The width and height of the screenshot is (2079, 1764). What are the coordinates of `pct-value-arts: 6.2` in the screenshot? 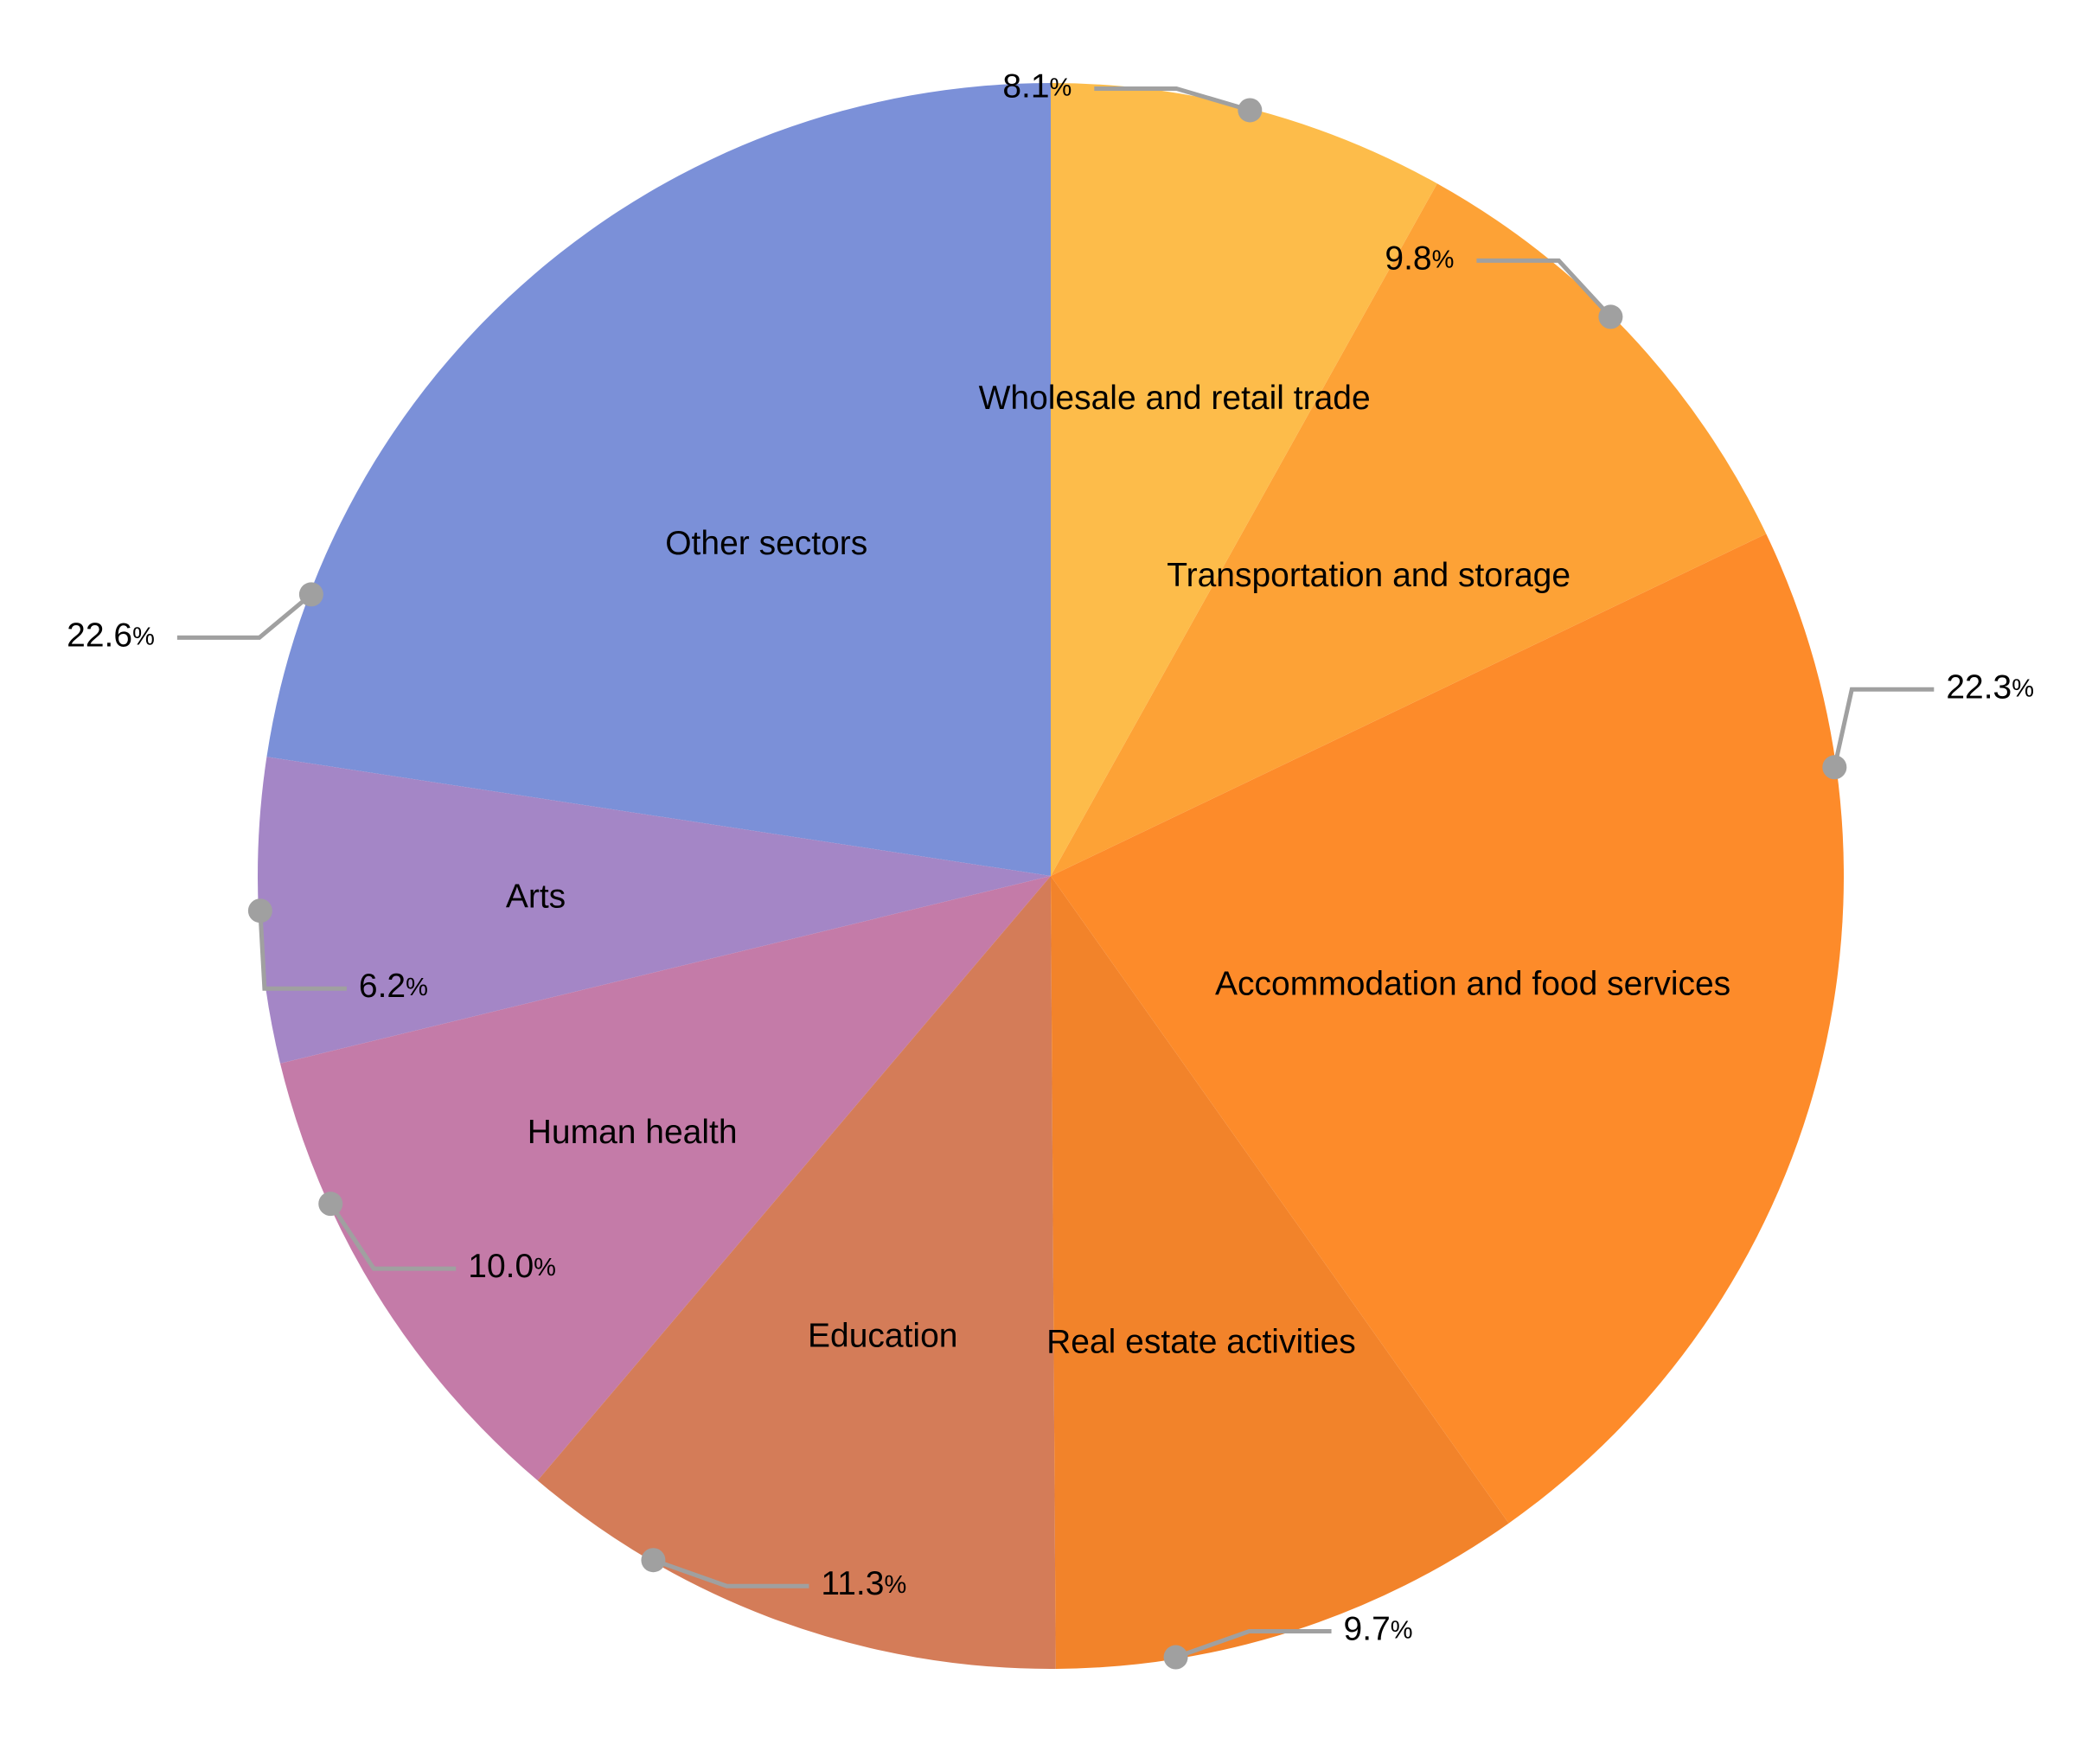 It's located at (383, 987).